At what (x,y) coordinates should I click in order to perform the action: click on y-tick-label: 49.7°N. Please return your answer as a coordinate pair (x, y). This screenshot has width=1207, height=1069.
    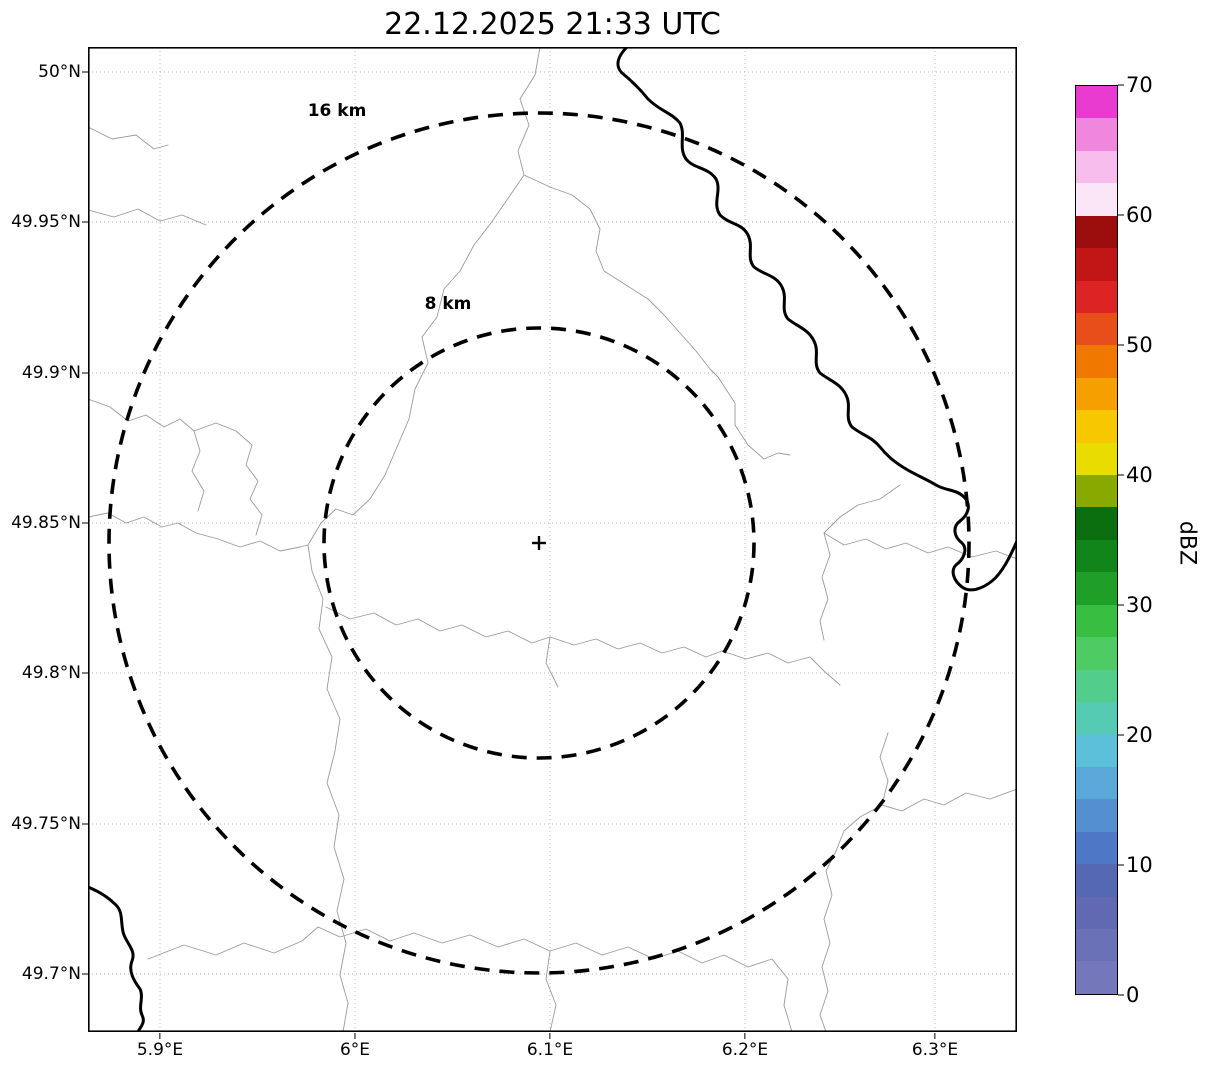
    Looking at the image, I should click on (40, 974).